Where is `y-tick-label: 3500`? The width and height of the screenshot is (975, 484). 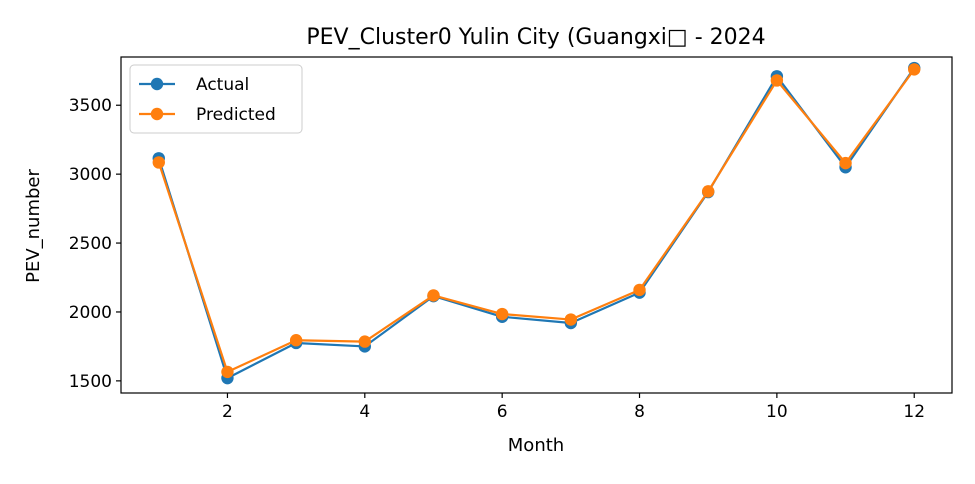
y-tick-label: 3500 is located at coordinates (90, 106).